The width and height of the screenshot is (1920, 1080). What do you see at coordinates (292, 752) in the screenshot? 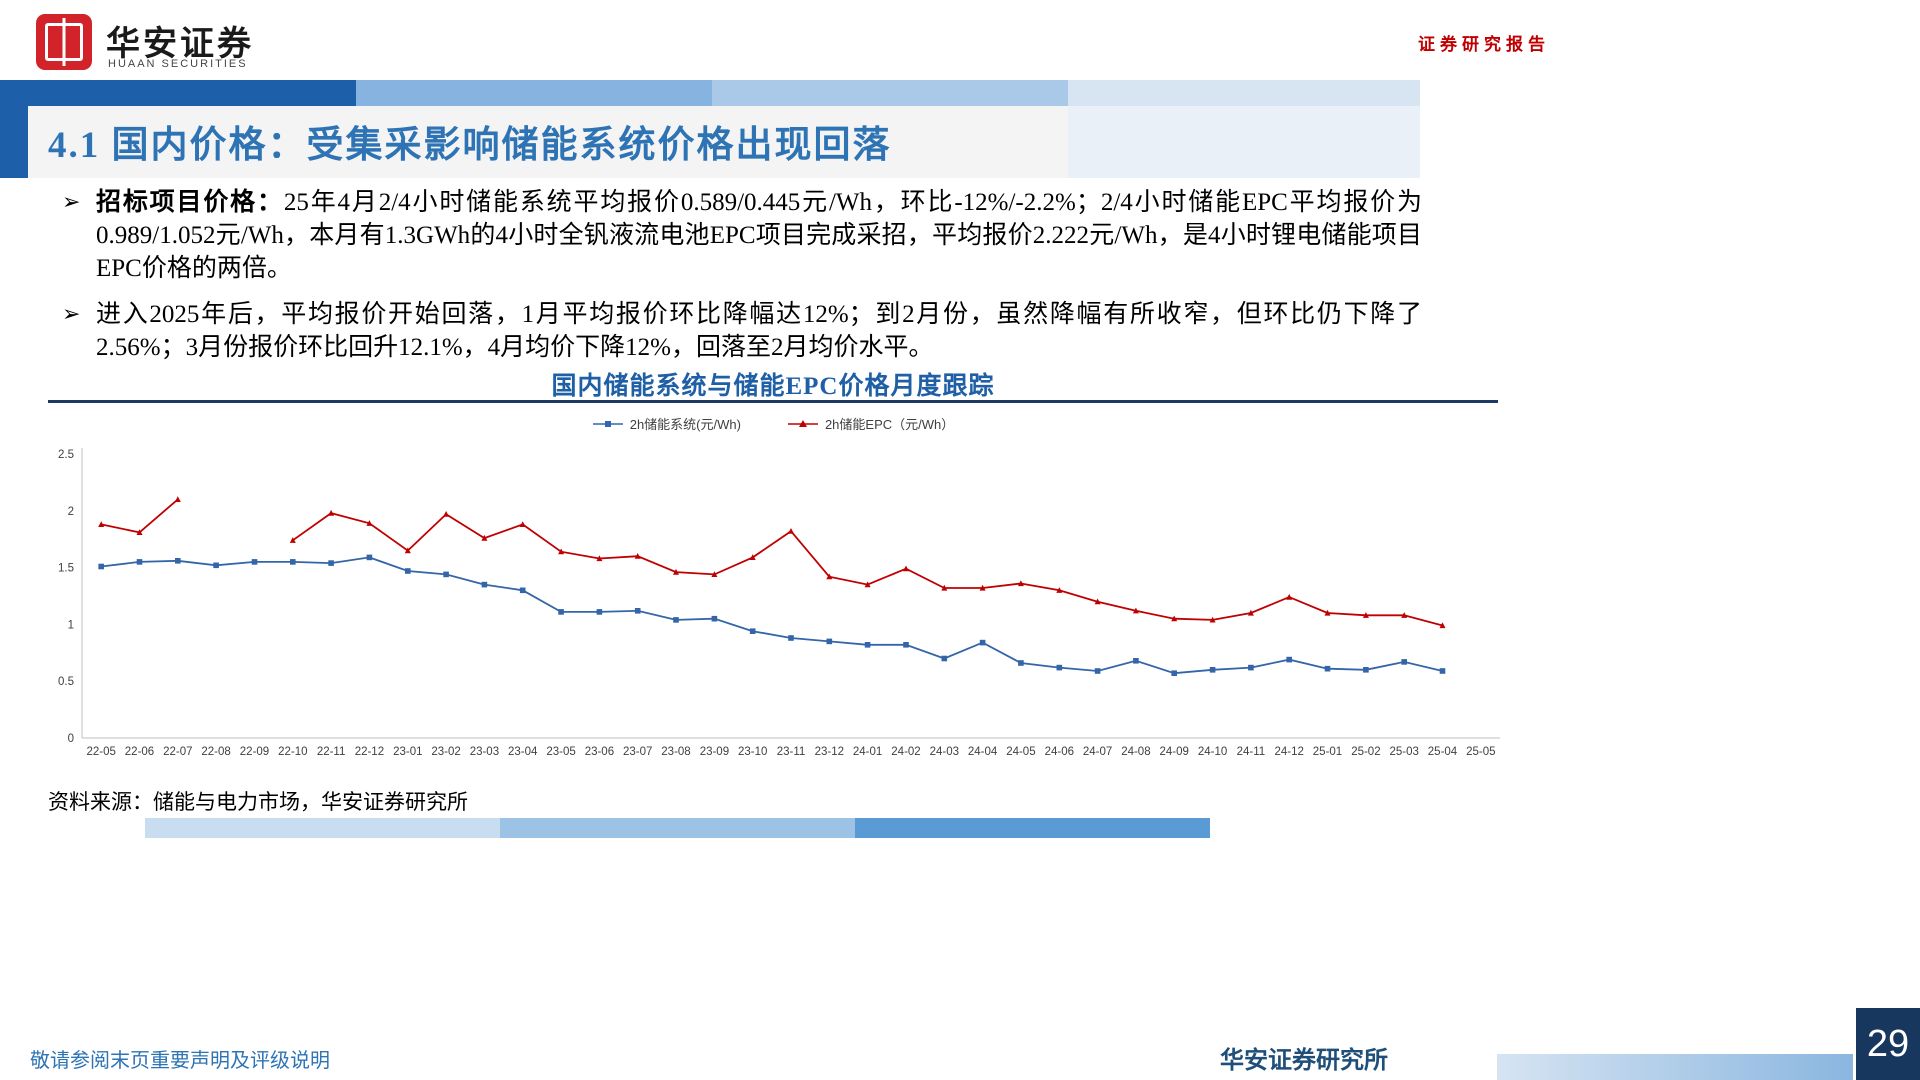
I see `x-tick-label: 22-10` at bounding box center [292, 752].